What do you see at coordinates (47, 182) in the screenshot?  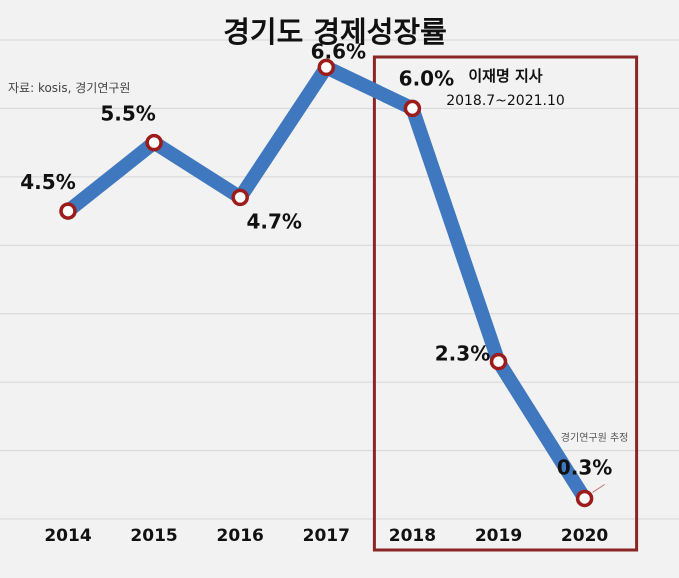 I see `data-label-2014: 4.5%` at bounding box center [47, 182].